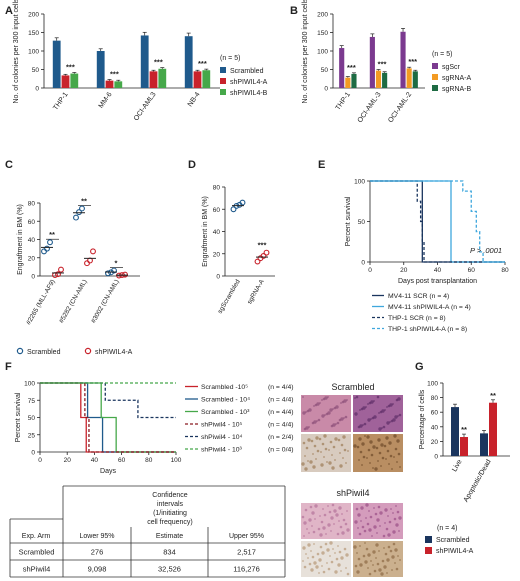 The height and width of the screenshot is (581, 520). Describe the element at coordinates (370, 107) in the screenshot. I see `x-tick-label: OCI-AML-3` at that location.